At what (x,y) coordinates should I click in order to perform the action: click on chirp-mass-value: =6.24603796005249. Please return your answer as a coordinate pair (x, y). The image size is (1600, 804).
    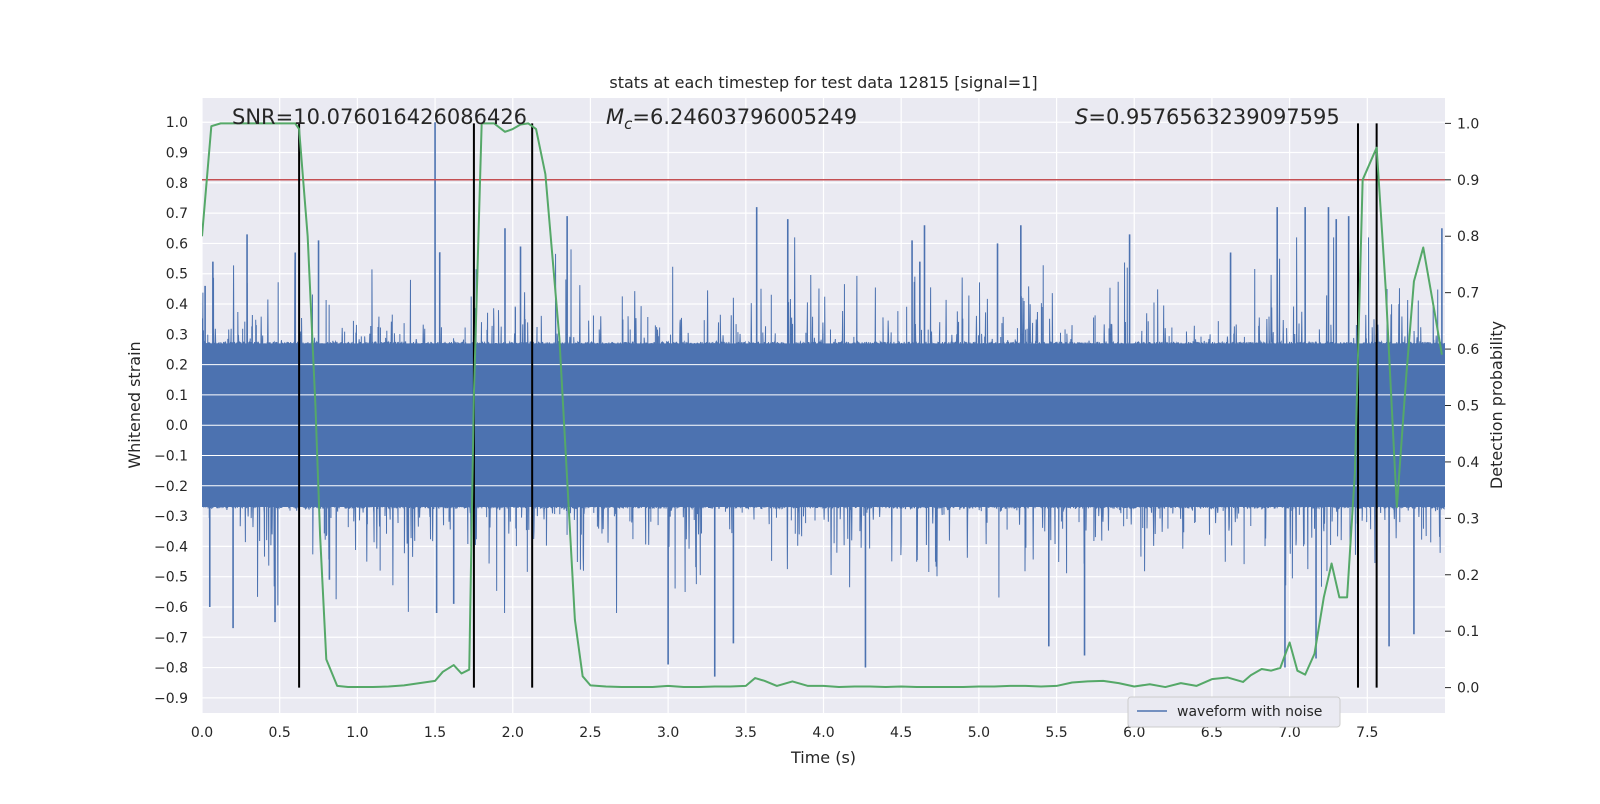
    Looking at the image, I should click on (744, 117).